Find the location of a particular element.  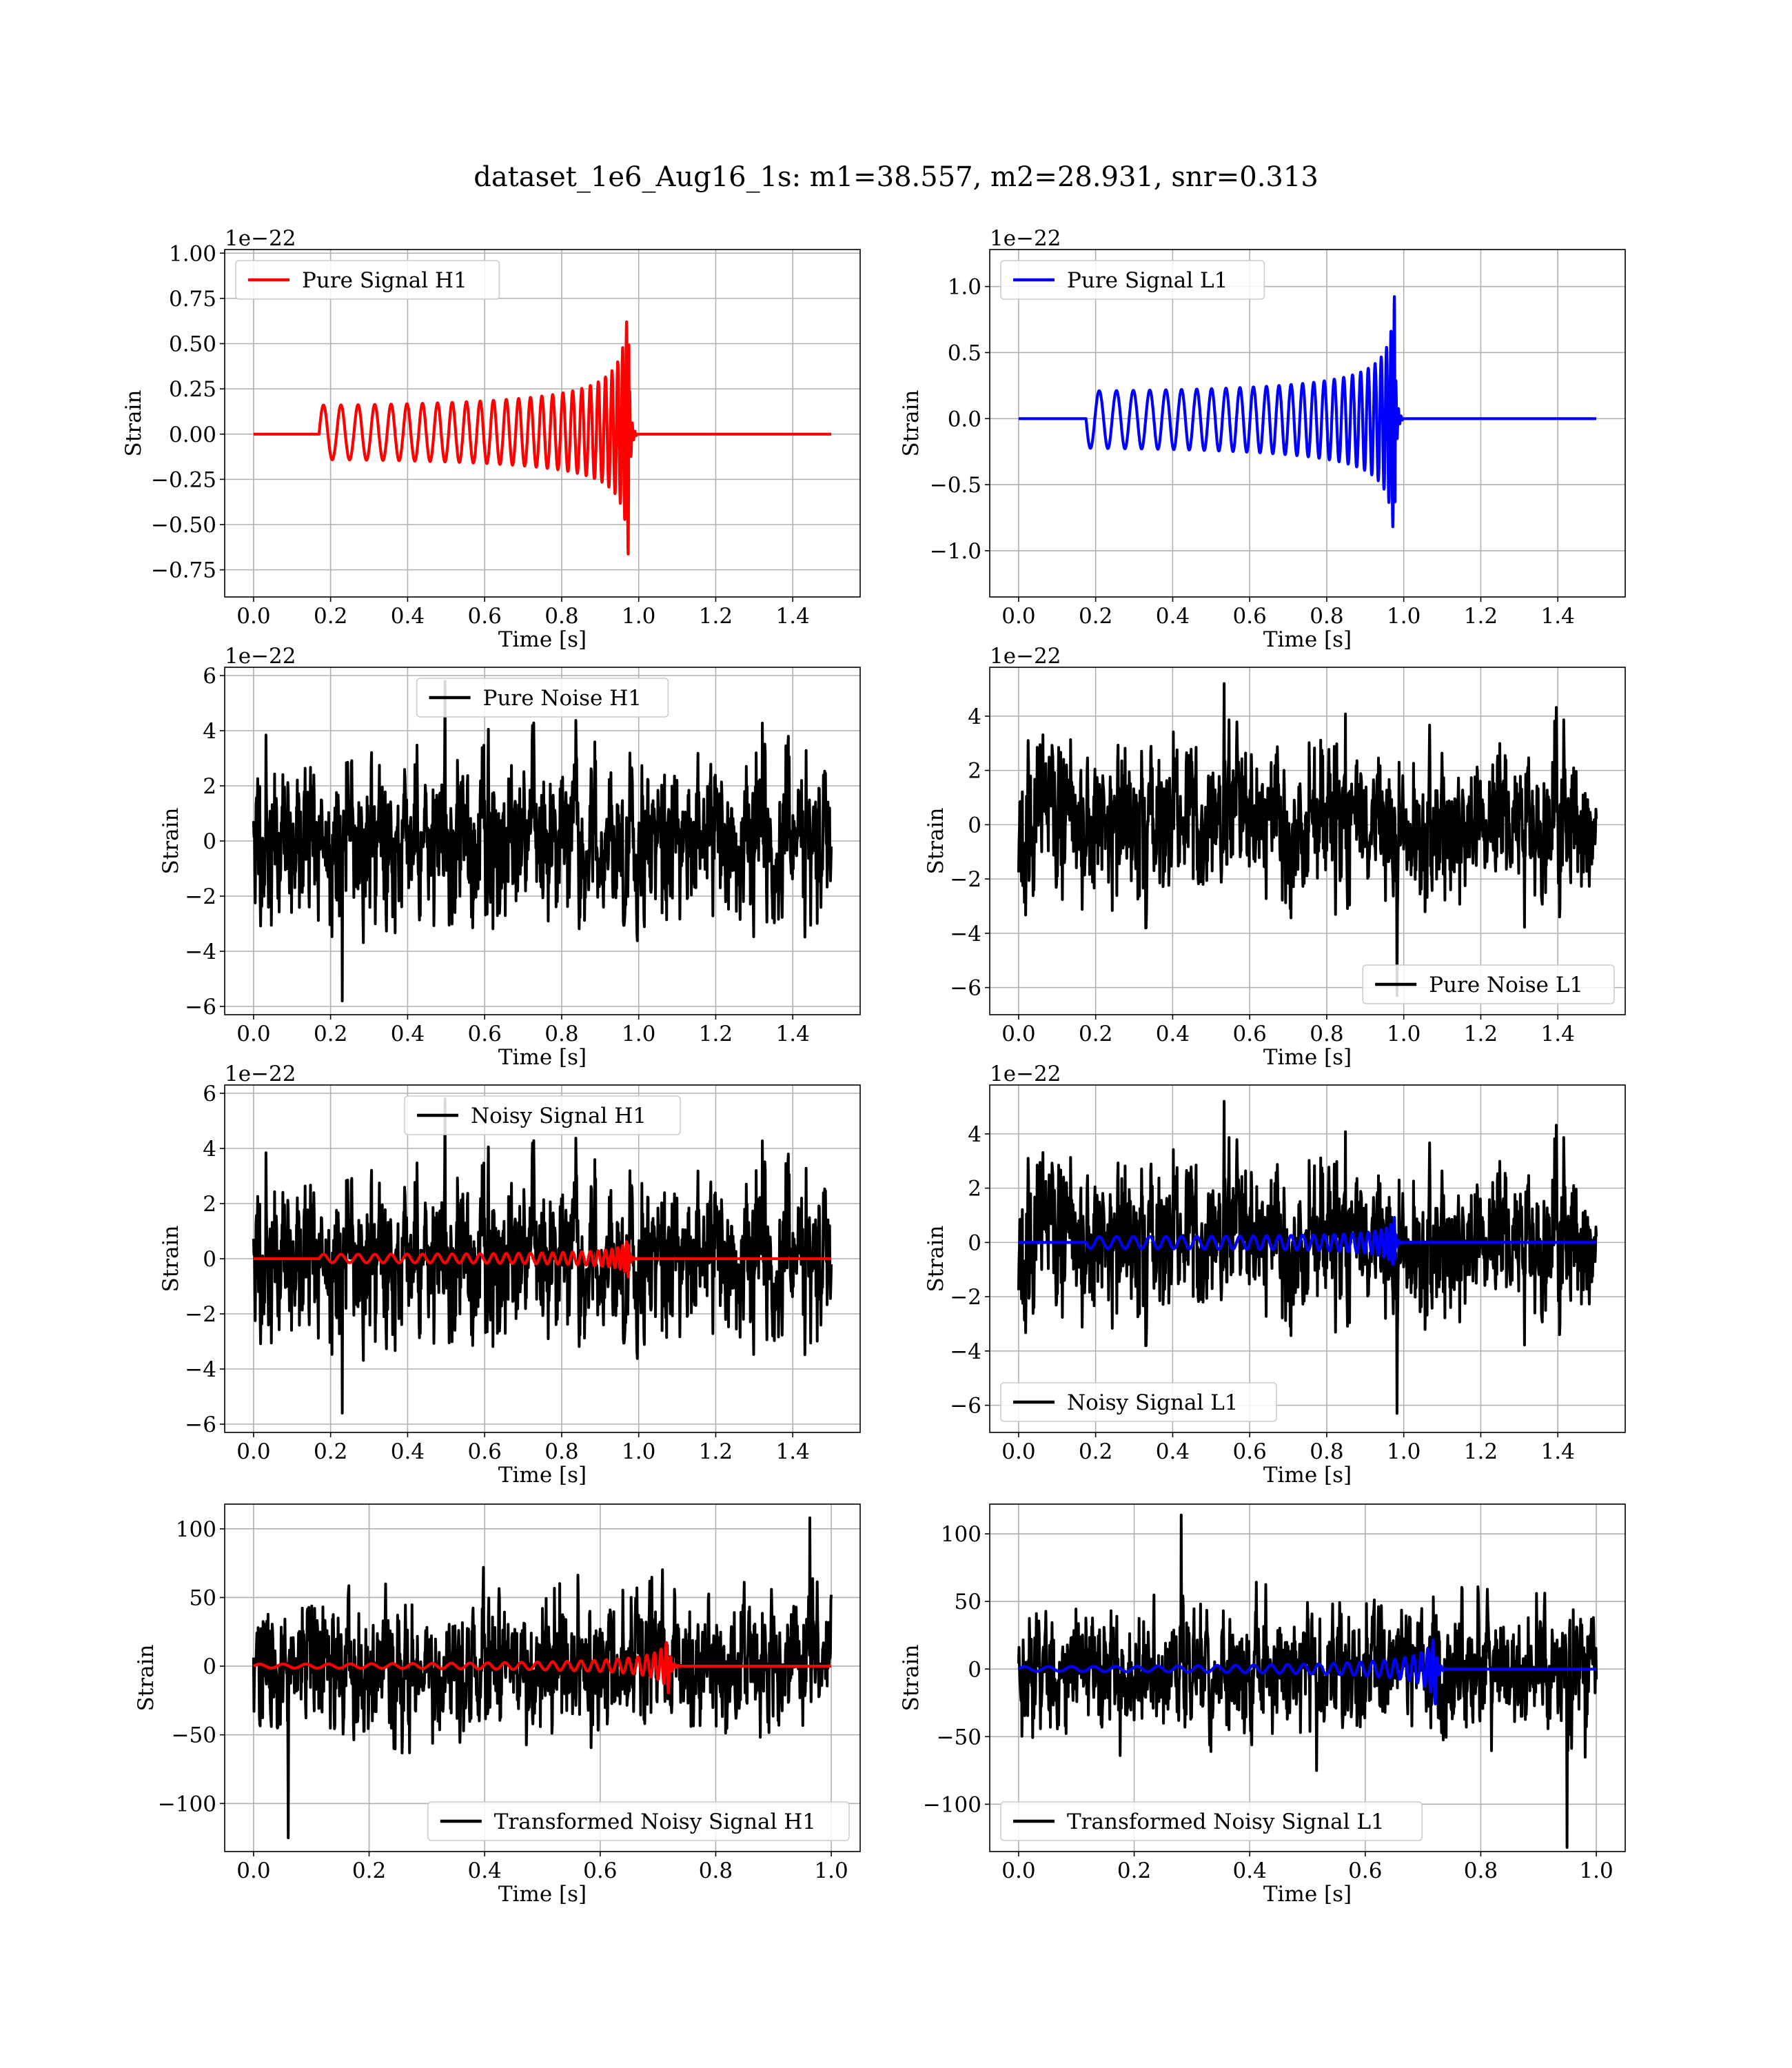

legend: Transformed Noisy Signal H1 is located at coordinates (638, 1821).